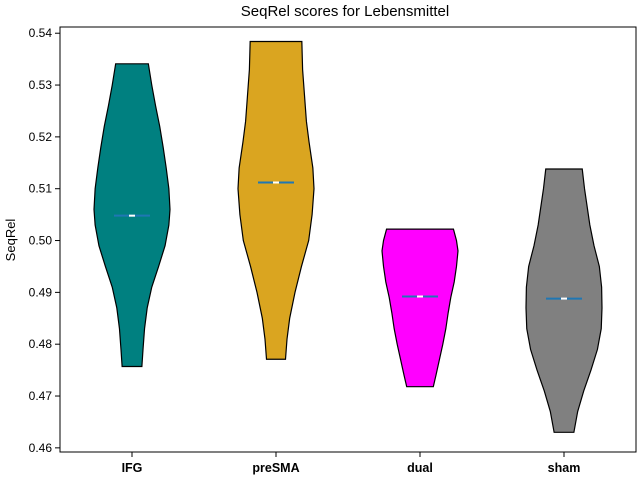 Image resolution: width=640 pixels, height=480 pixels. What do you see at coordinates (420, 468) in the screenshot?
I see `x-tick-label: dual` at bounding box center [420, 468].